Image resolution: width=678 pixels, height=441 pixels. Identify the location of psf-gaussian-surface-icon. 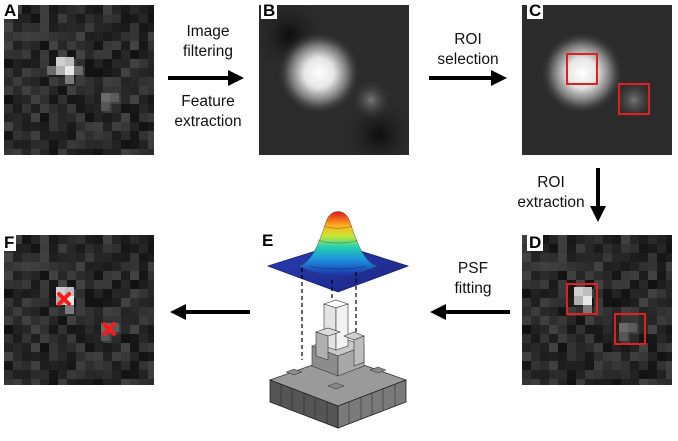
(338, 252).